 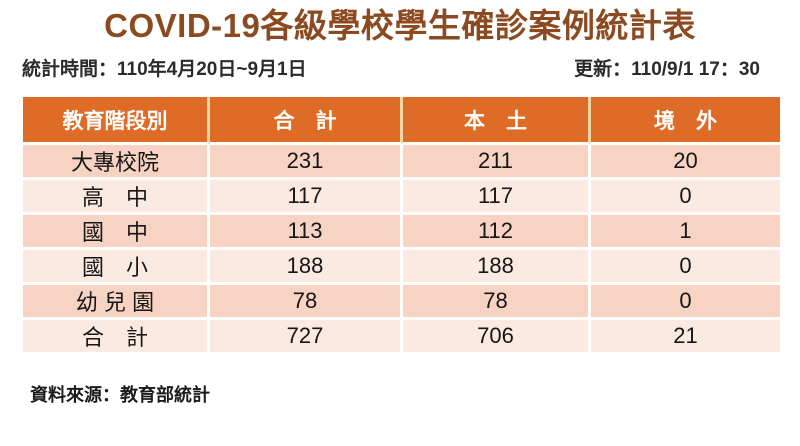 I want to click on cell-local: 112, so click(x=497, y=233).